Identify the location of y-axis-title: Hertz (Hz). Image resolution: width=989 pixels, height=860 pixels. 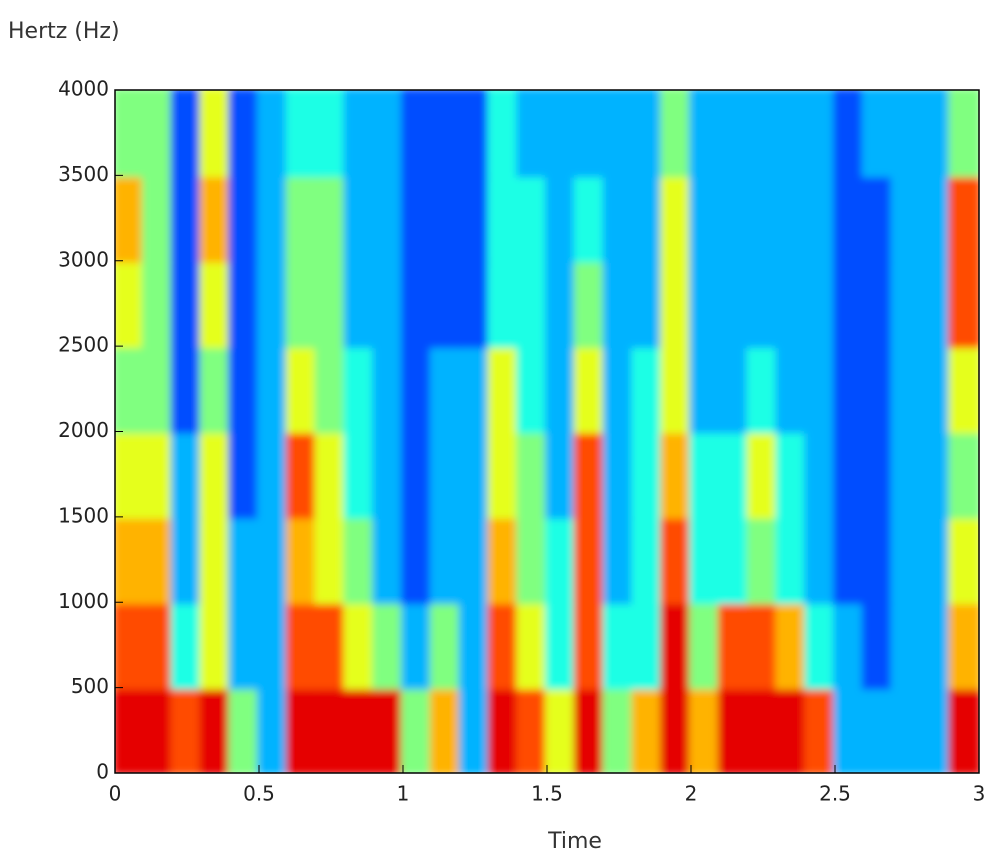
(64, 31).